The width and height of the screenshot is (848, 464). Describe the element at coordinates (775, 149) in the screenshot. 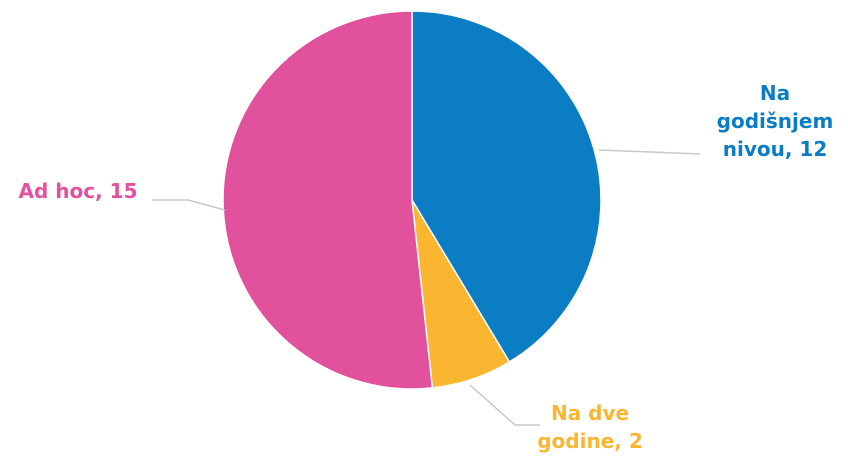

I see `slice-label-line: nivou, 12` at that location.